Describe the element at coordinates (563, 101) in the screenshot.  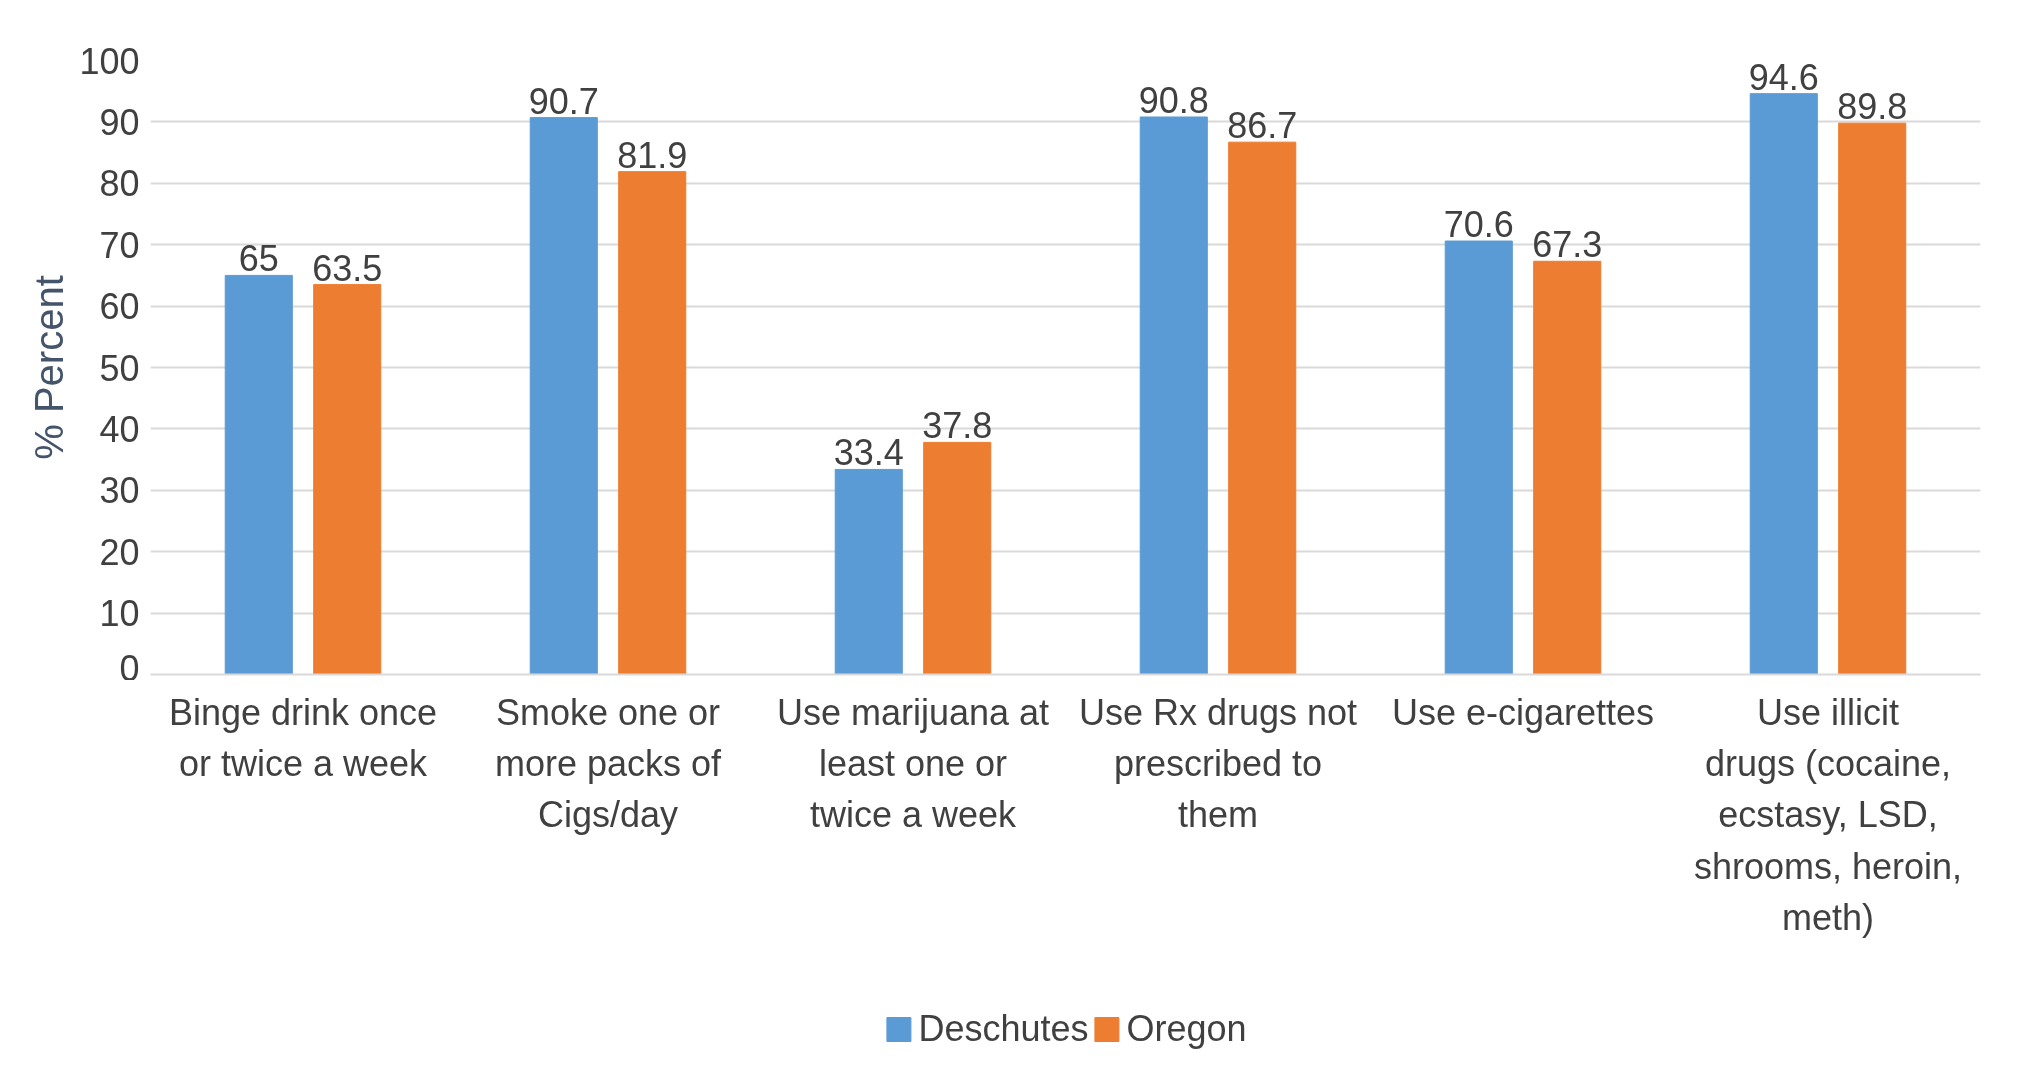
I see `data-label: 90.7` at that location.